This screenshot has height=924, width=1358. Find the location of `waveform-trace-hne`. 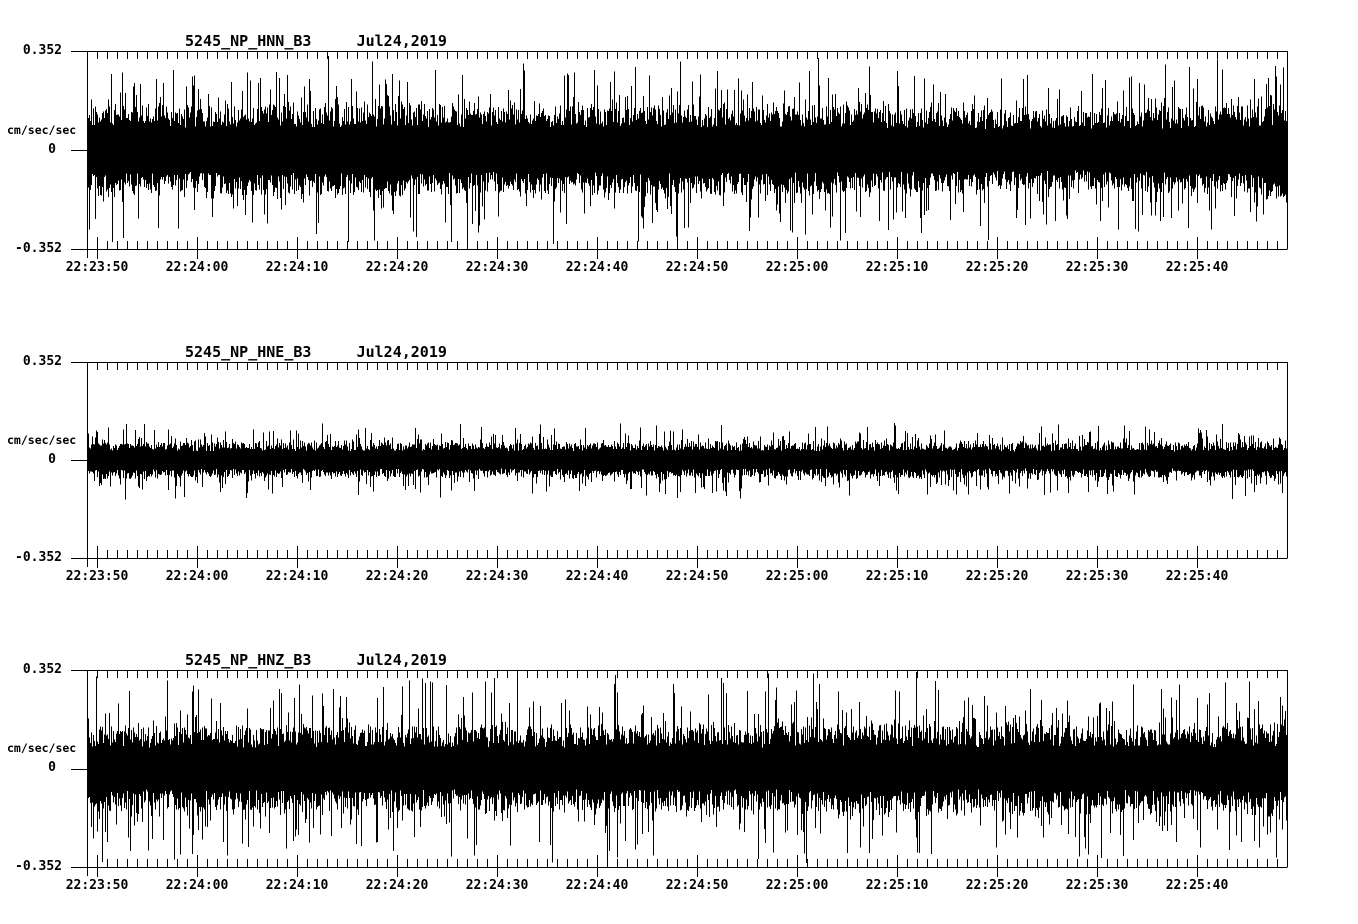

waveform-trace-hne is located at coordinates (687, 461).